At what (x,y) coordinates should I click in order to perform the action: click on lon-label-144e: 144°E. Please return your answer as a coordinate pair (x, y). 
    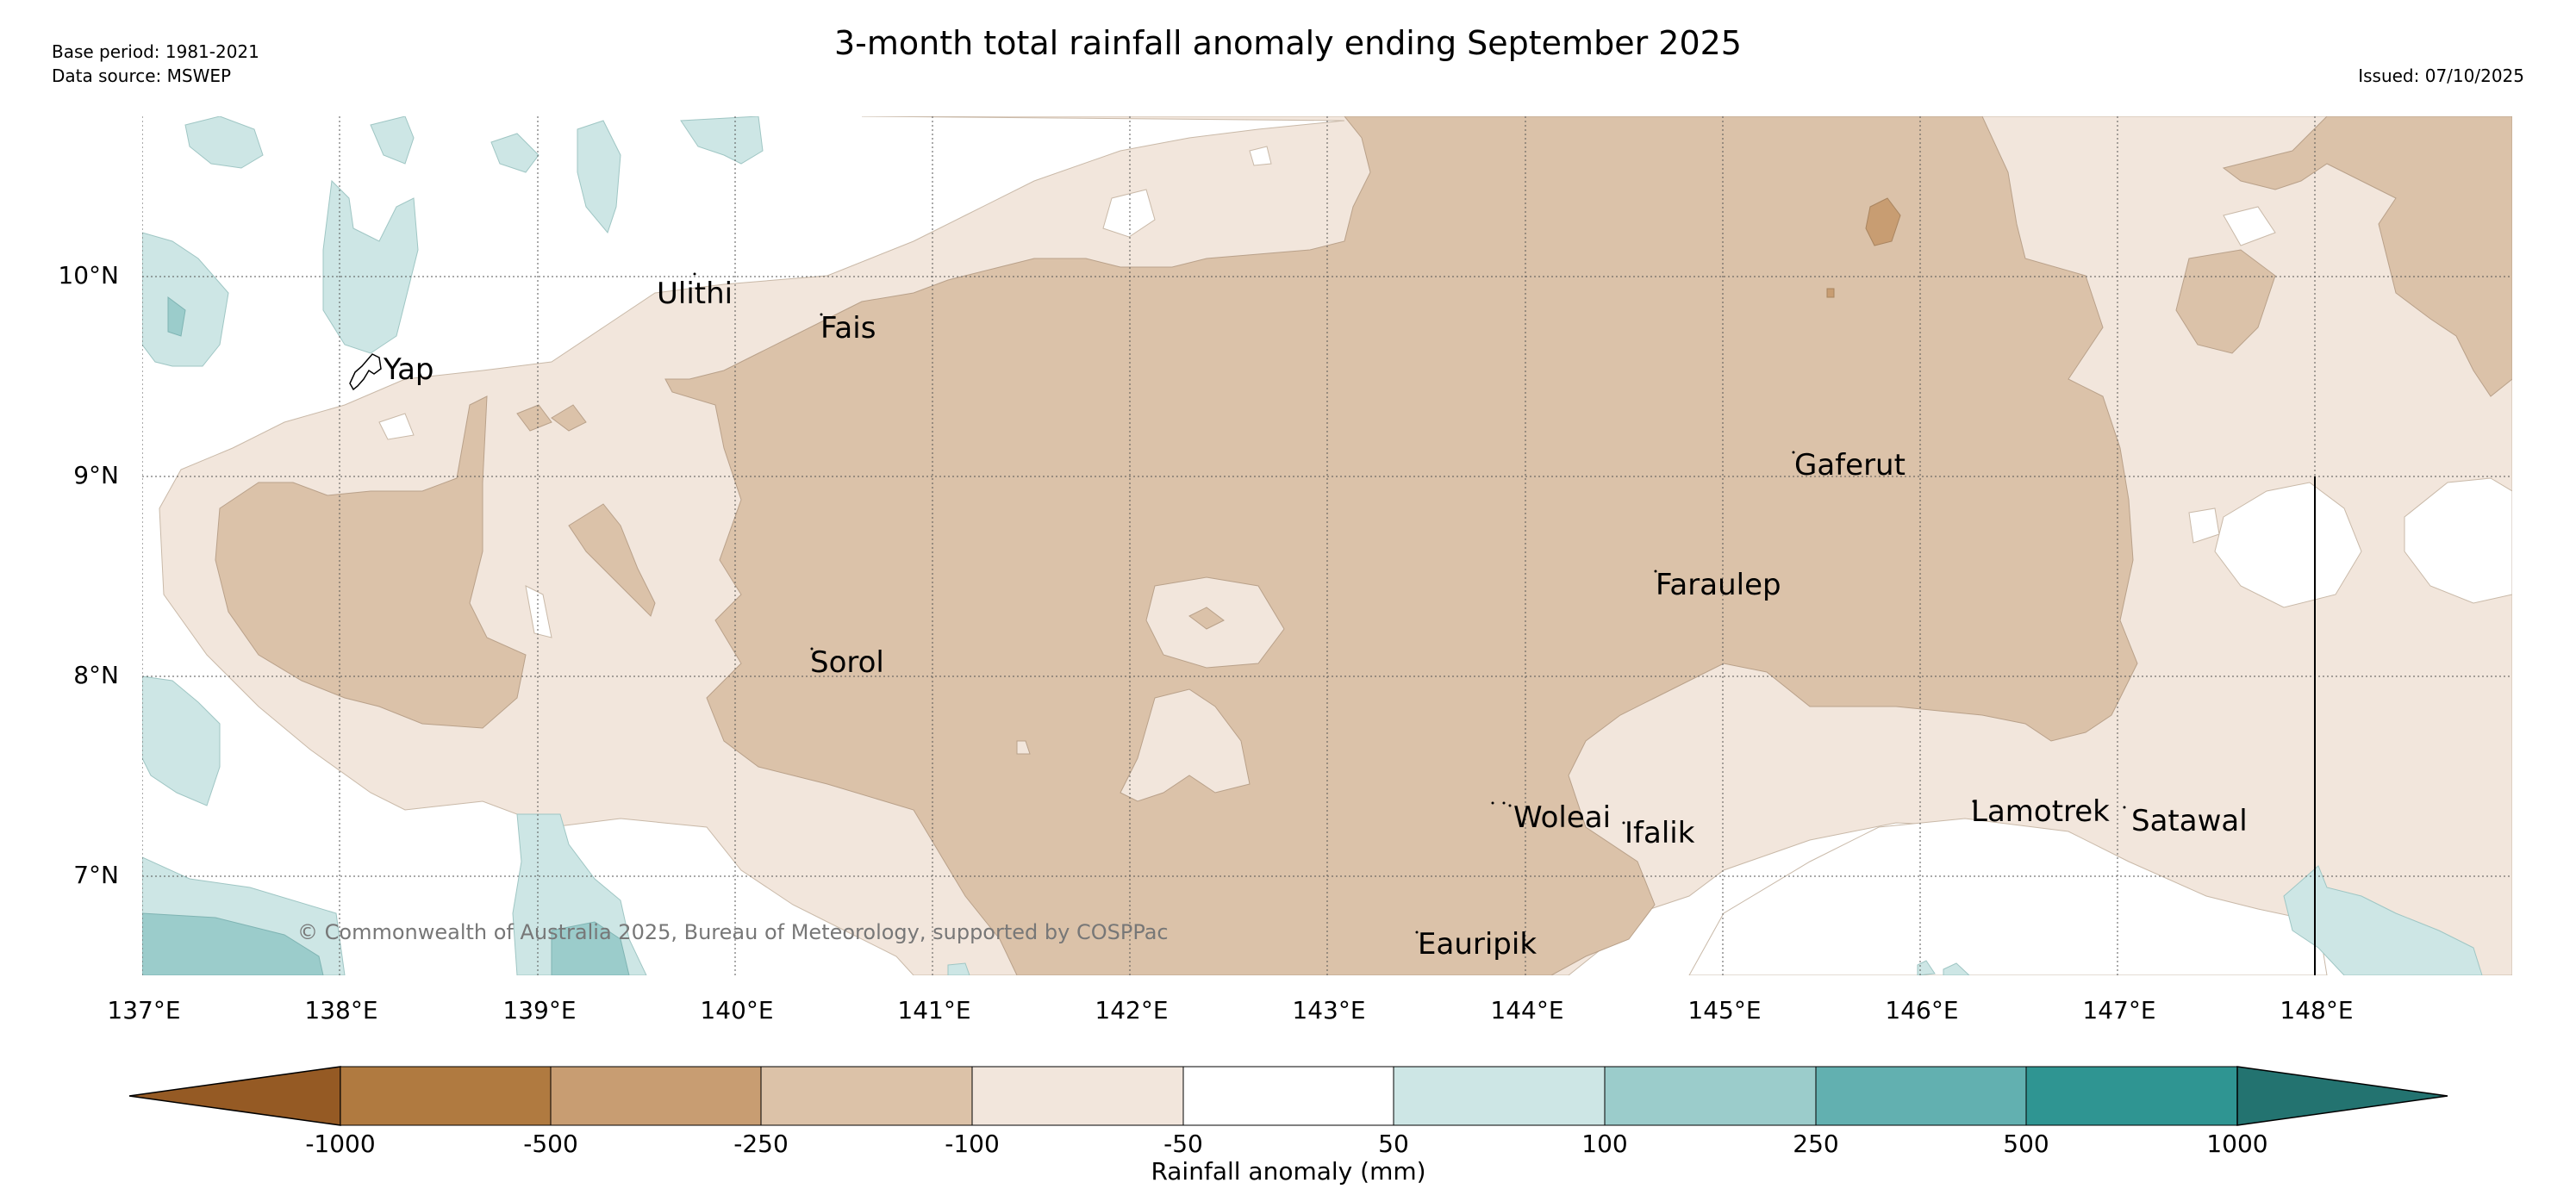
    Looking at the image, I should click on (1526, 1010).